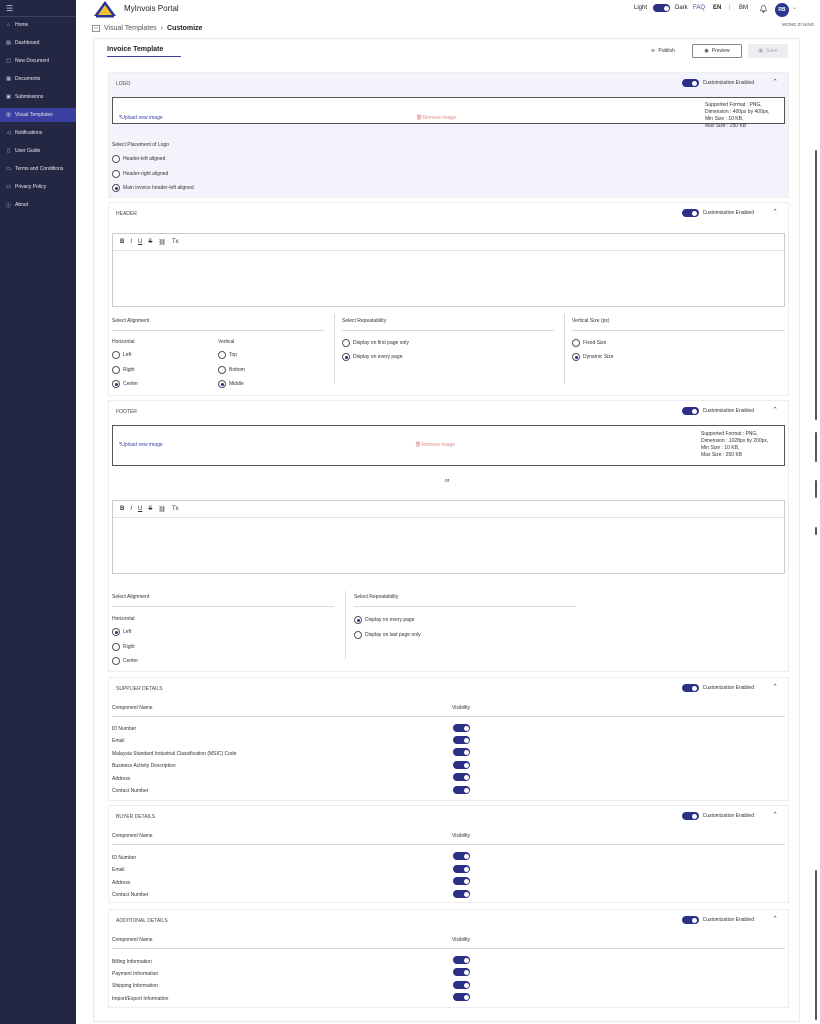  What do you see at coordinates (717, 8) in the screenshot?
I see `lang-en: EN` at bounding box center [717, 8].